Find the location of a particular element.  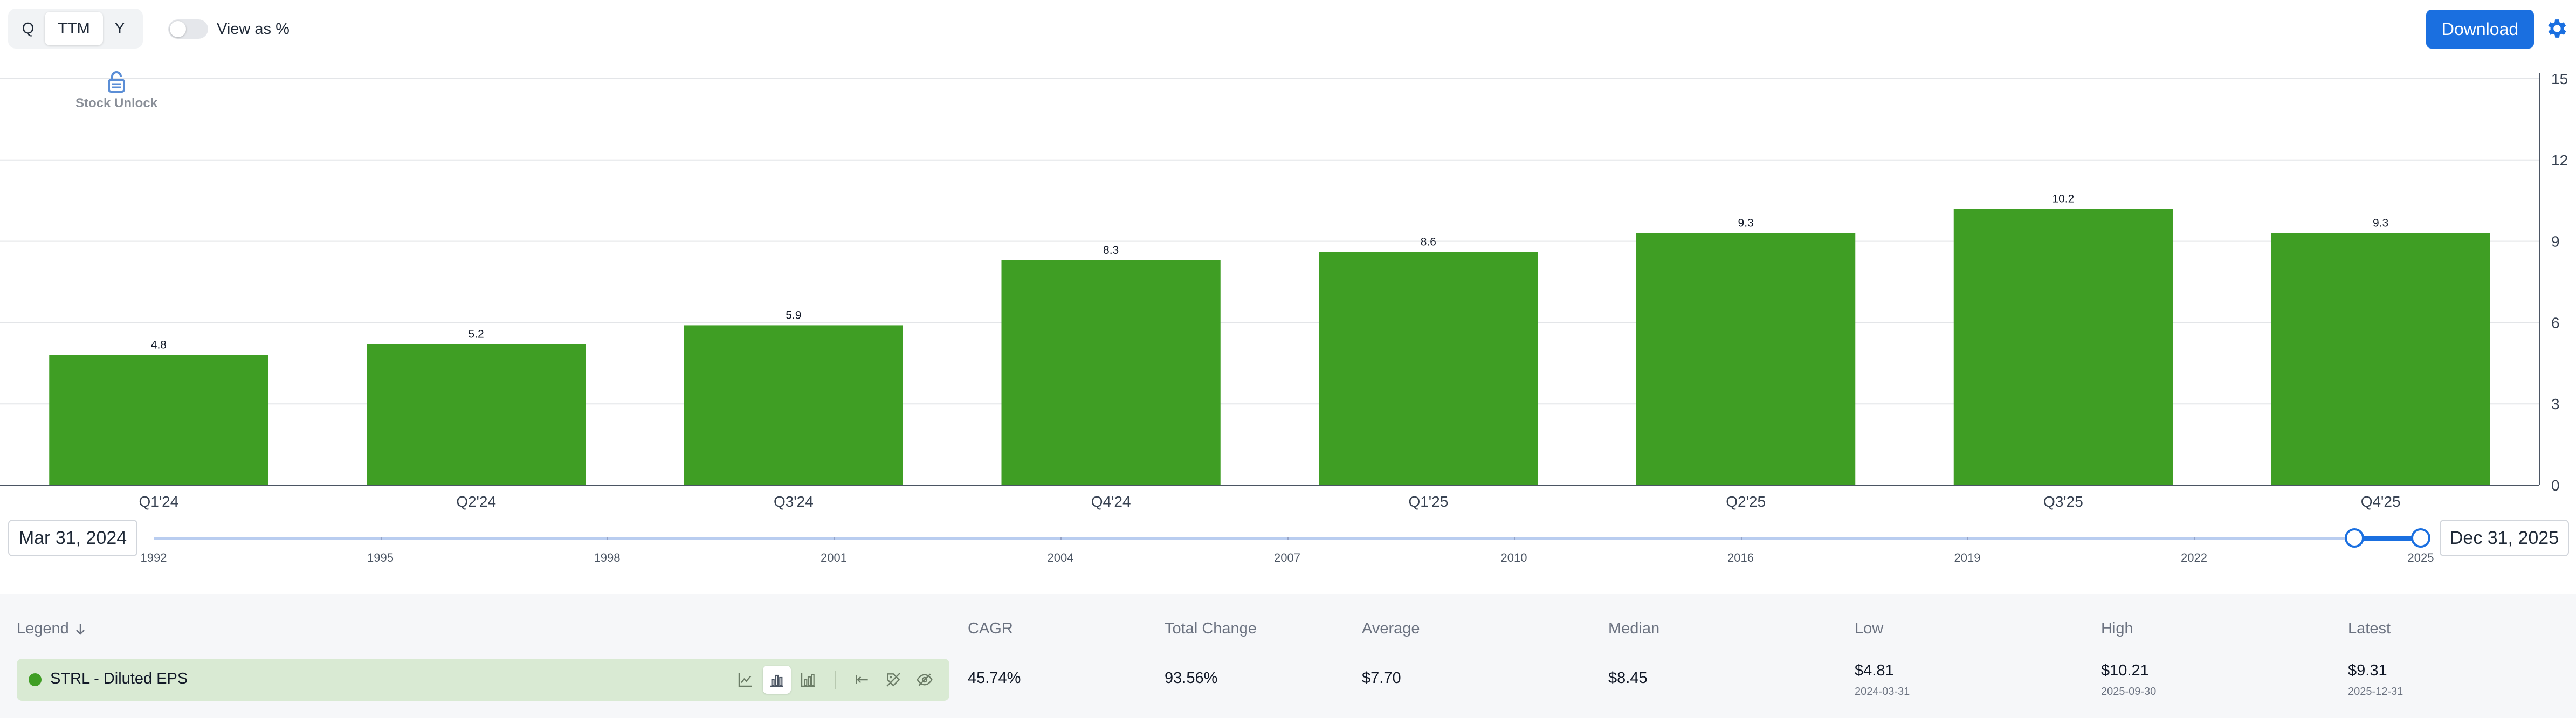

range-end-date: Dec 31, 2025 is located at coordinates (2504, 538).